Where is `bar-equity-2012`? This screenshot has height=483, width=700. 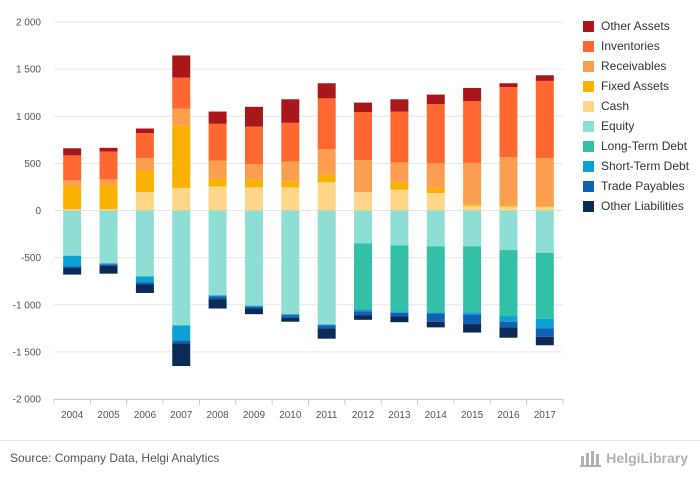 bar-equity-2012 is located at coordinates (363, 227).